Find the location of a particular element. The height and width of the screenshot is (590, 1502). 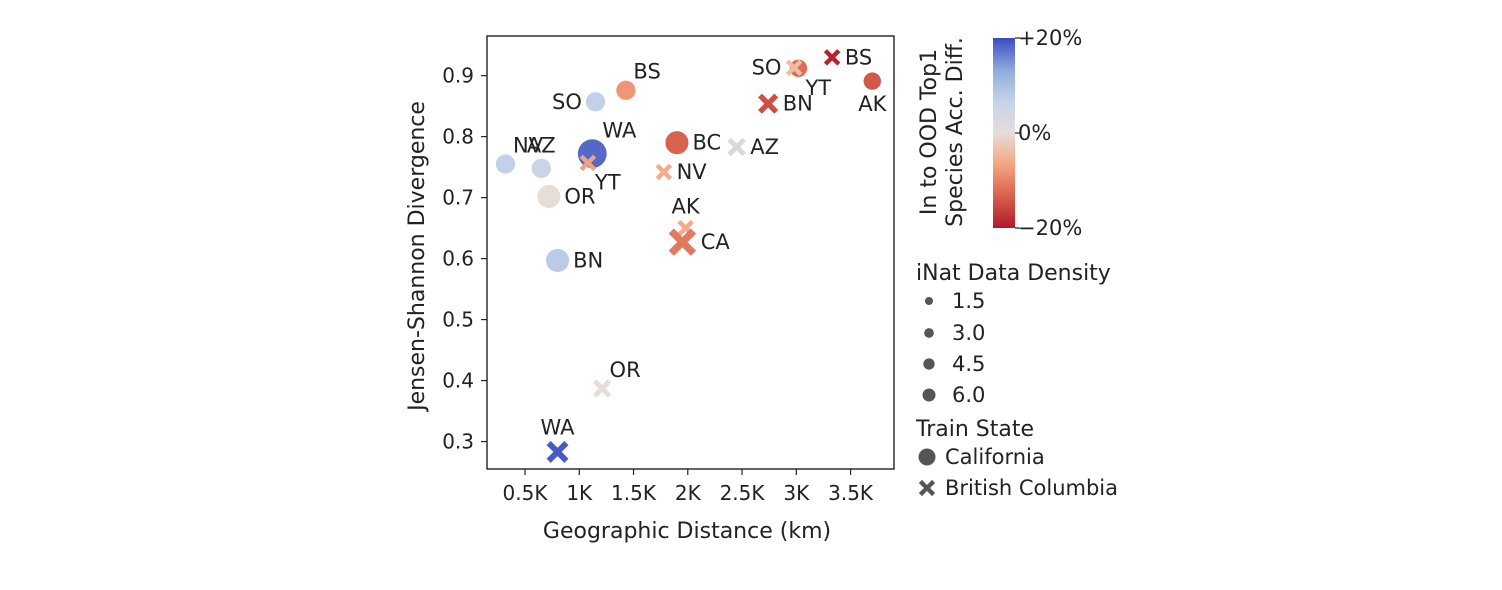

x-tick-label: 1.5K is located at coordinates (634, 493).